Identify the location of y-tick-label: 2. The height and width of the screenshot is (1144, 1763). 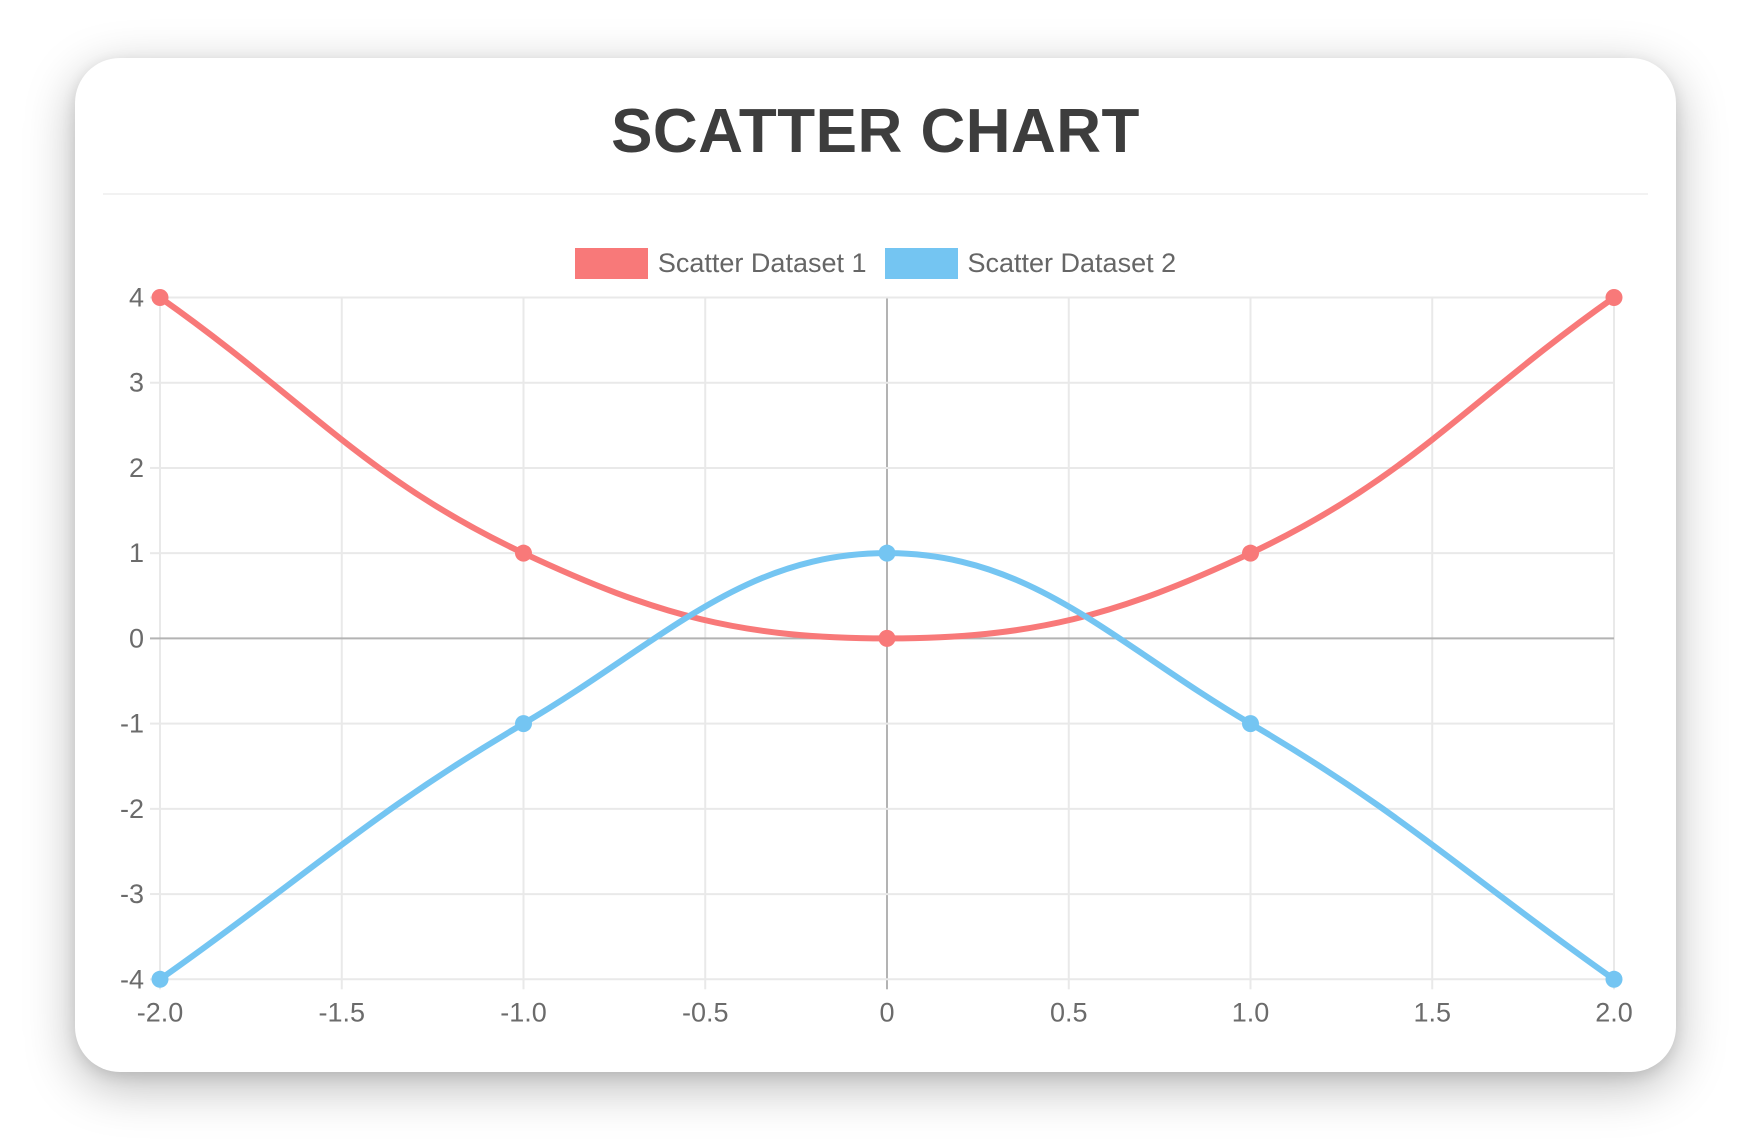
(136, 468).